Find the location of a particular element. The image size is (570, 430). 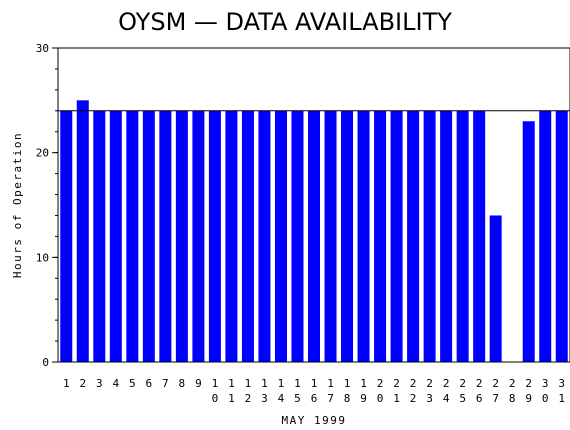

x-axis-label: MAY 1999 is located at coordinates (314, 420).